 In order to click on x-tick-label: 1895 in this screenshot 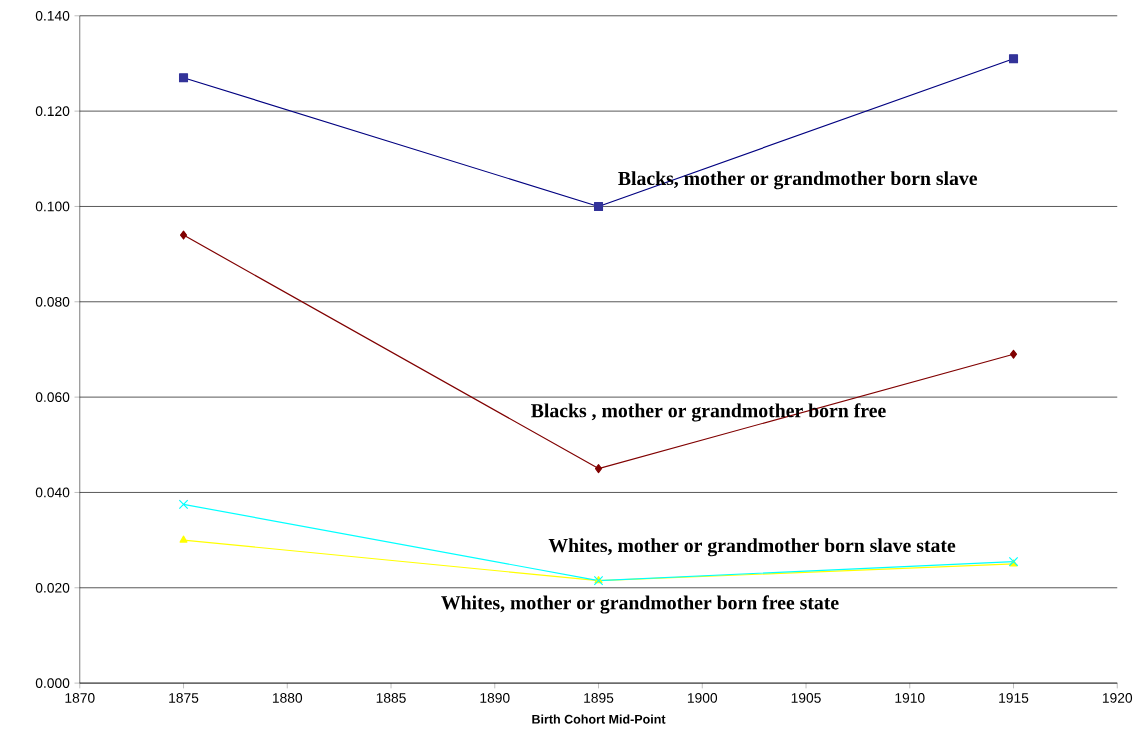, I will do `click(599, 697)`.